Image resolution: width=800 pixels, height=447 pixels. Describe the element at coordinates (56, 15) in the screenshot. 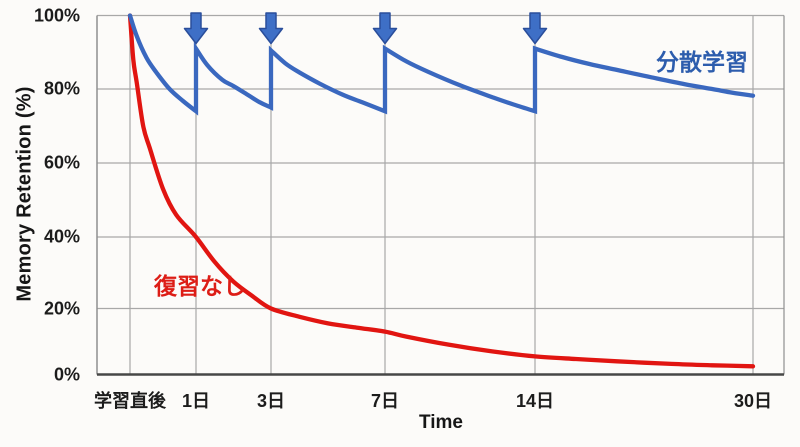

I see `y-tick-label: 100%` at that location.